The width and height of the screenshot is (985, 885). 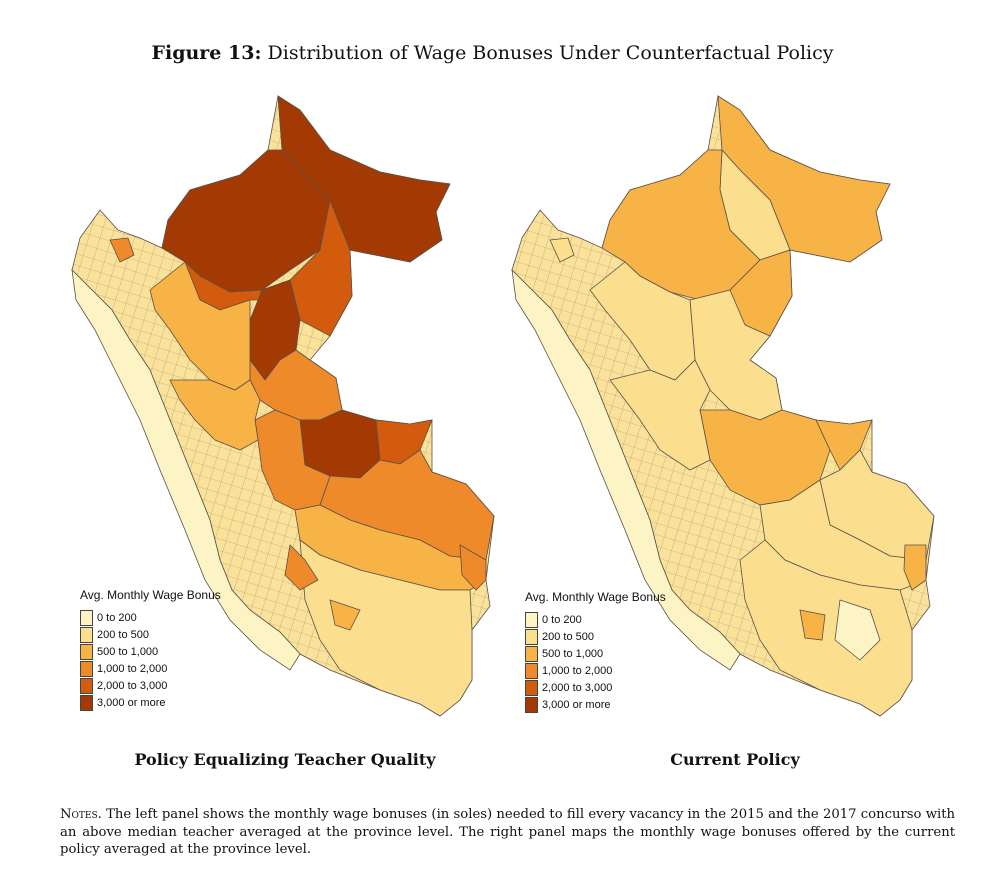 What do you see at coordinates (473, 567) in the screenshot?
I see `left-region-puno` at bounding box center [473, 567].